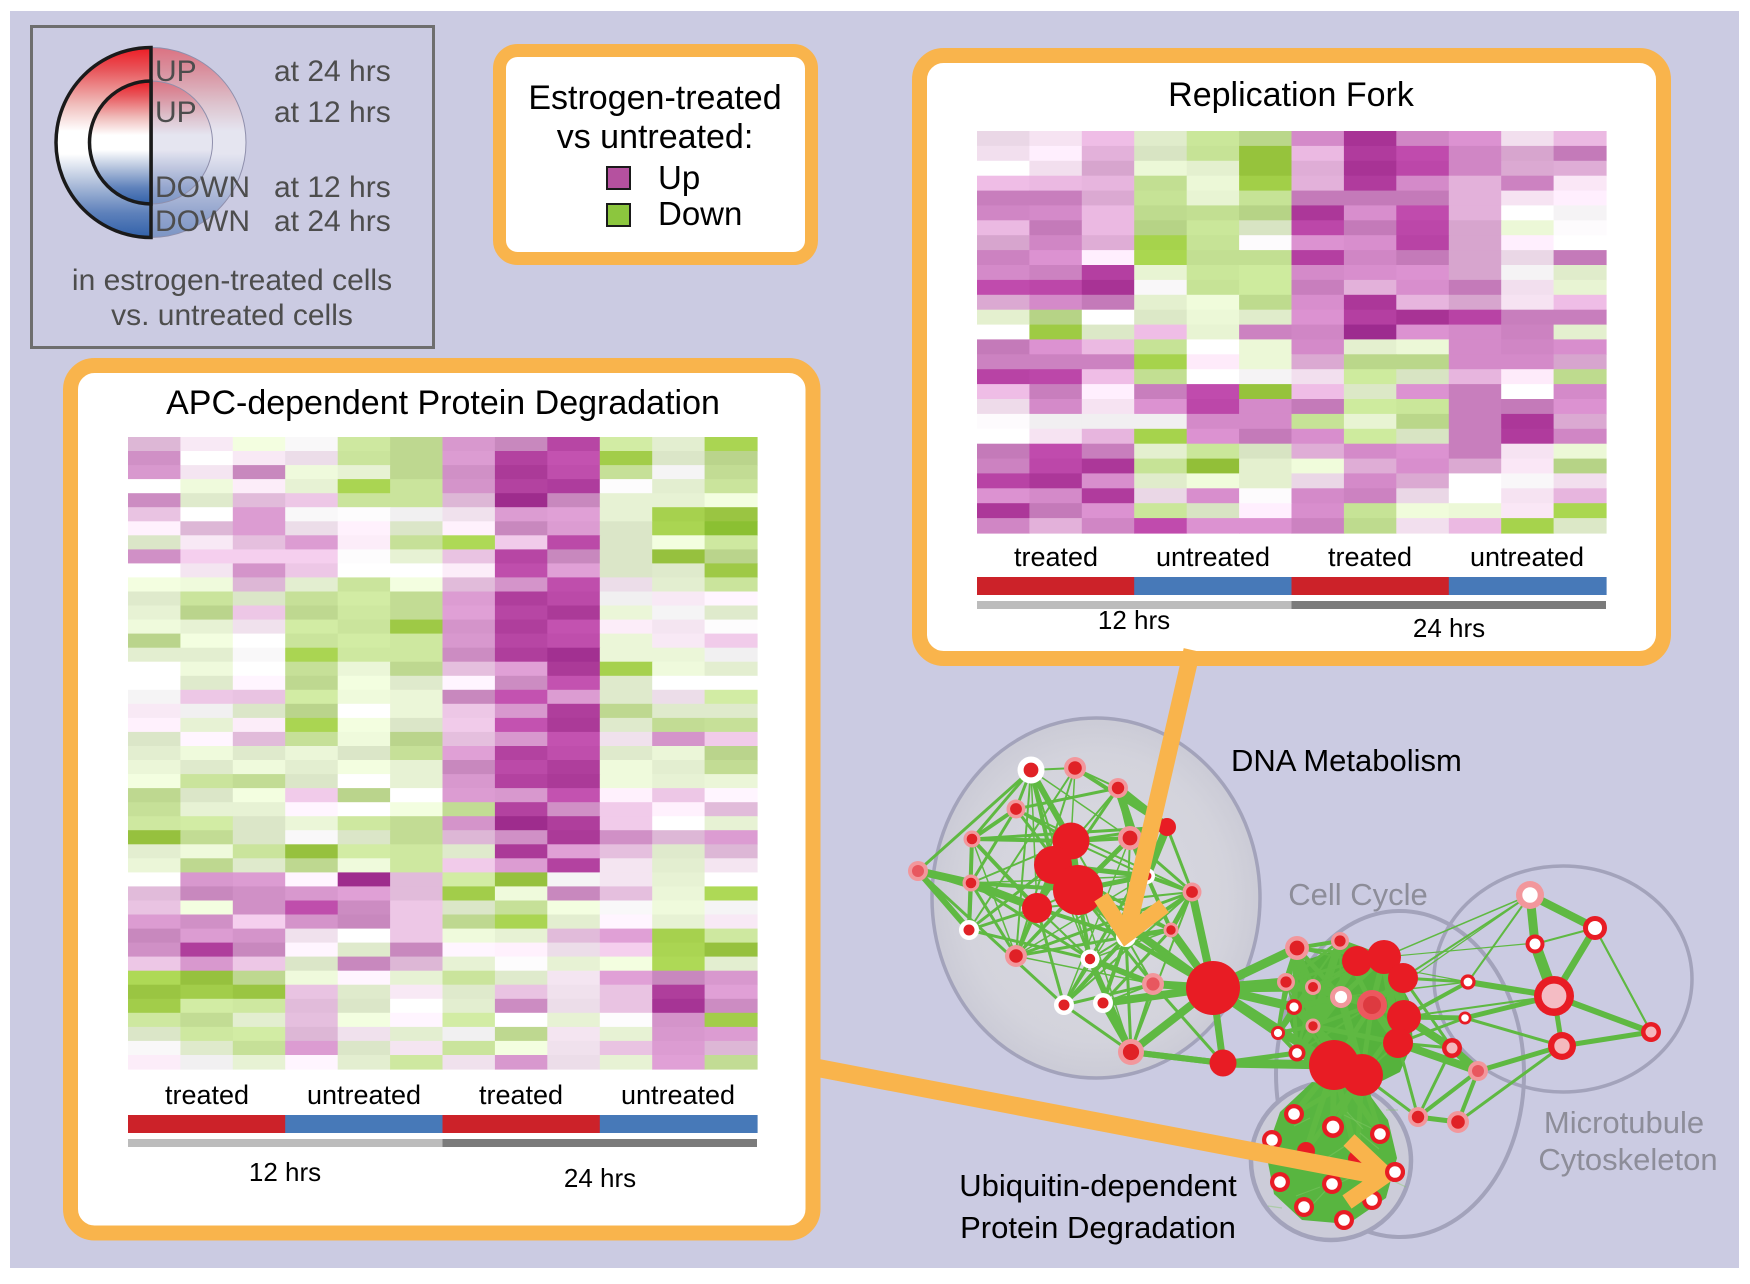 Image resolution: width=1750 pixels, height=1284 pixels. I want to click on svg-text: Cell Cycle, so click(1358, 894).